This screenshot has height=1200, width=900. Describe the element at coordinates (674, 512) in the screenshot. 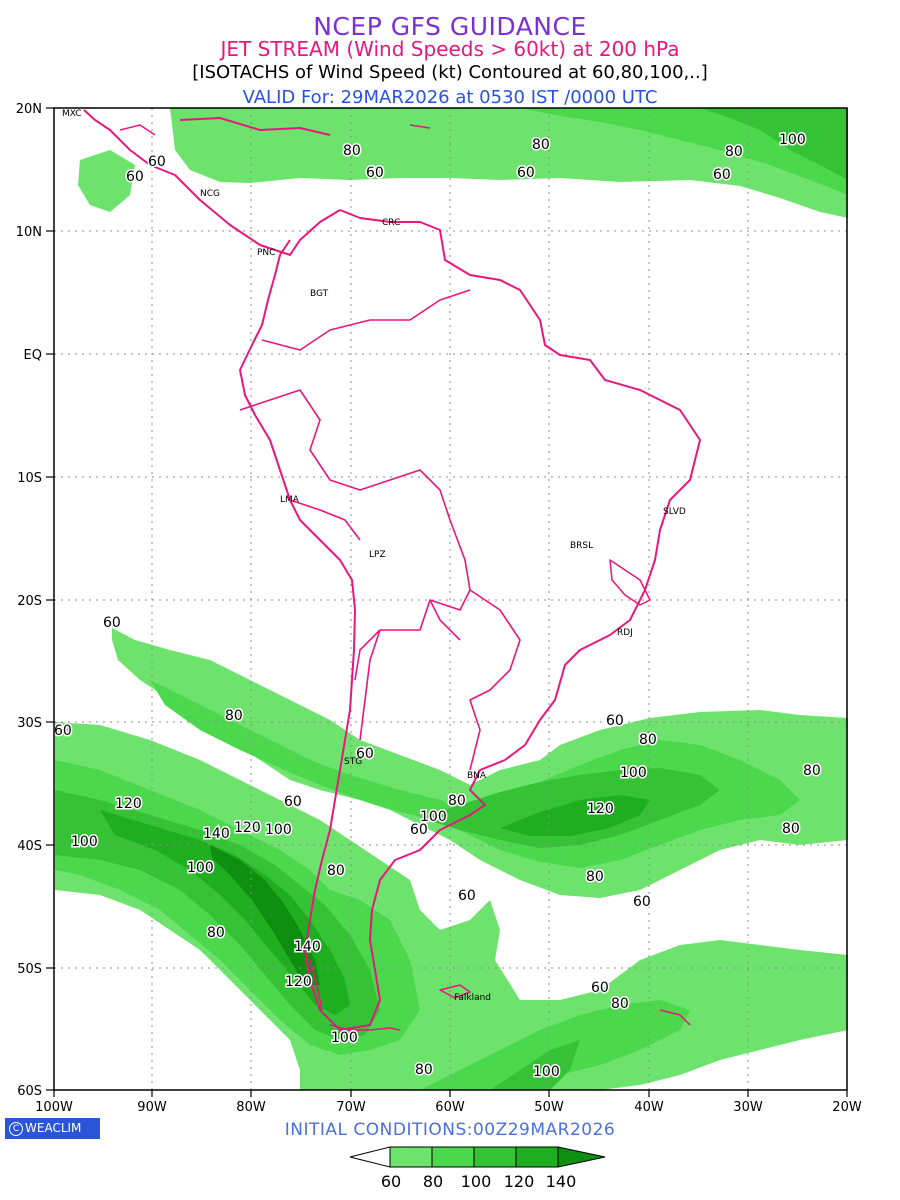

I see `city-slvd: SLVD` at that location.